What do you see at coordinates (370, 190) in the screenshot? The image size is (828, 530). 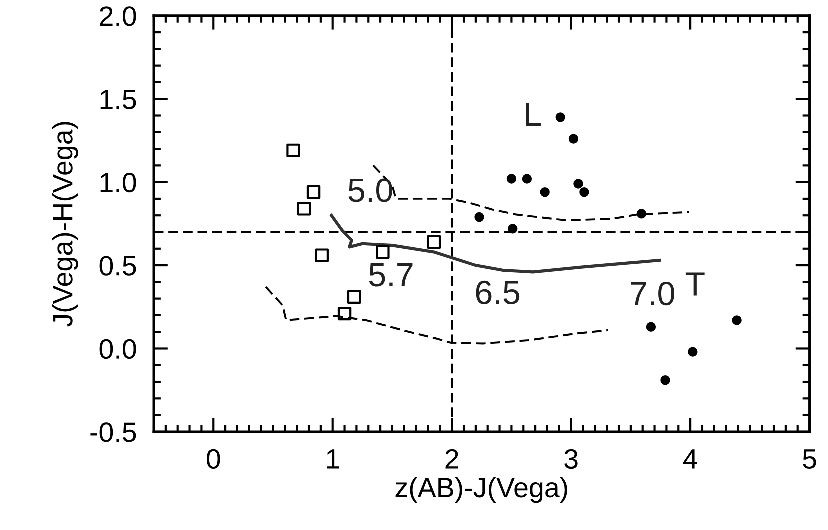 I see `annotation: 5.0` at bounding box center [370, 190].